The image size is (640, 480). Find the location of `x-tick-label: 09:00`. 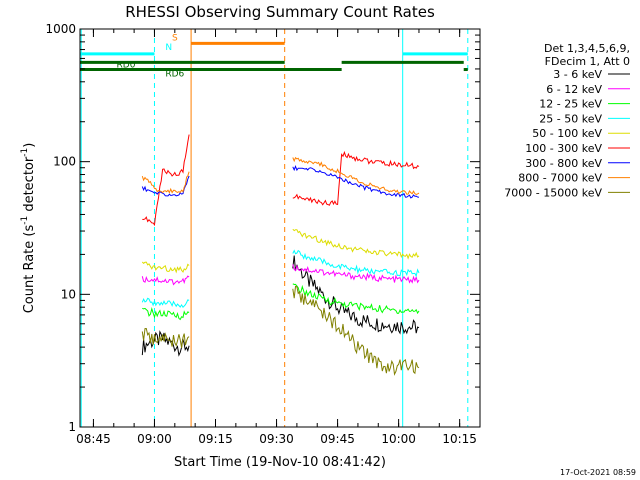

x-tick-label: 09:00 is located at coordinates (154, 439).